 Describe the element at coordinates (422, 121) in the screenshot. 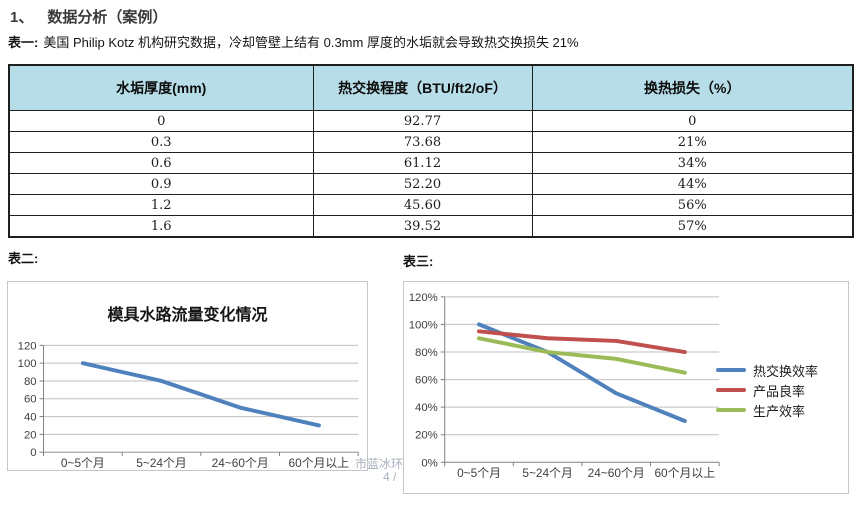

I see `table-cell: 92.77` at that location.